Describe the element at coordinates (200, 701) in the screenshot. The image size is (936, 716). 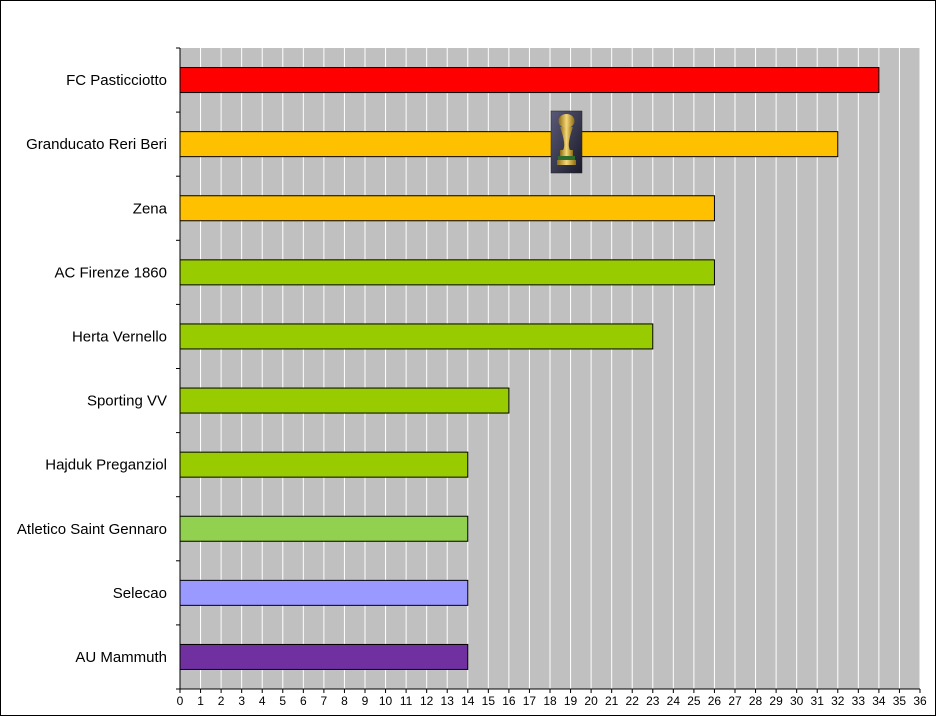
I see `x-tick-label: 1` at that location.